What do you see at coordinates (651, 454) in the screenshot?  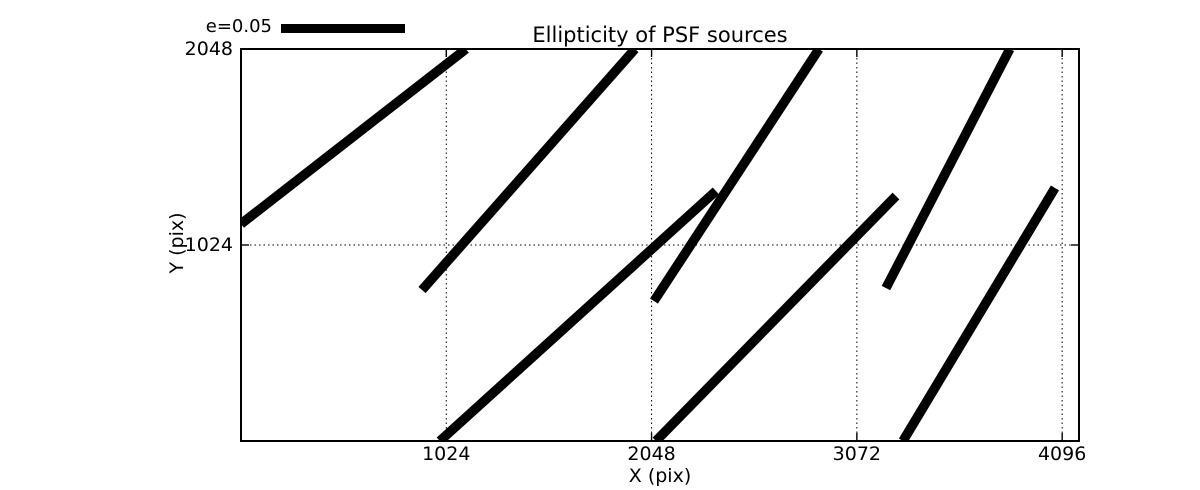 I see `x-tick-label: 2048` at bounding box center [651, 454].